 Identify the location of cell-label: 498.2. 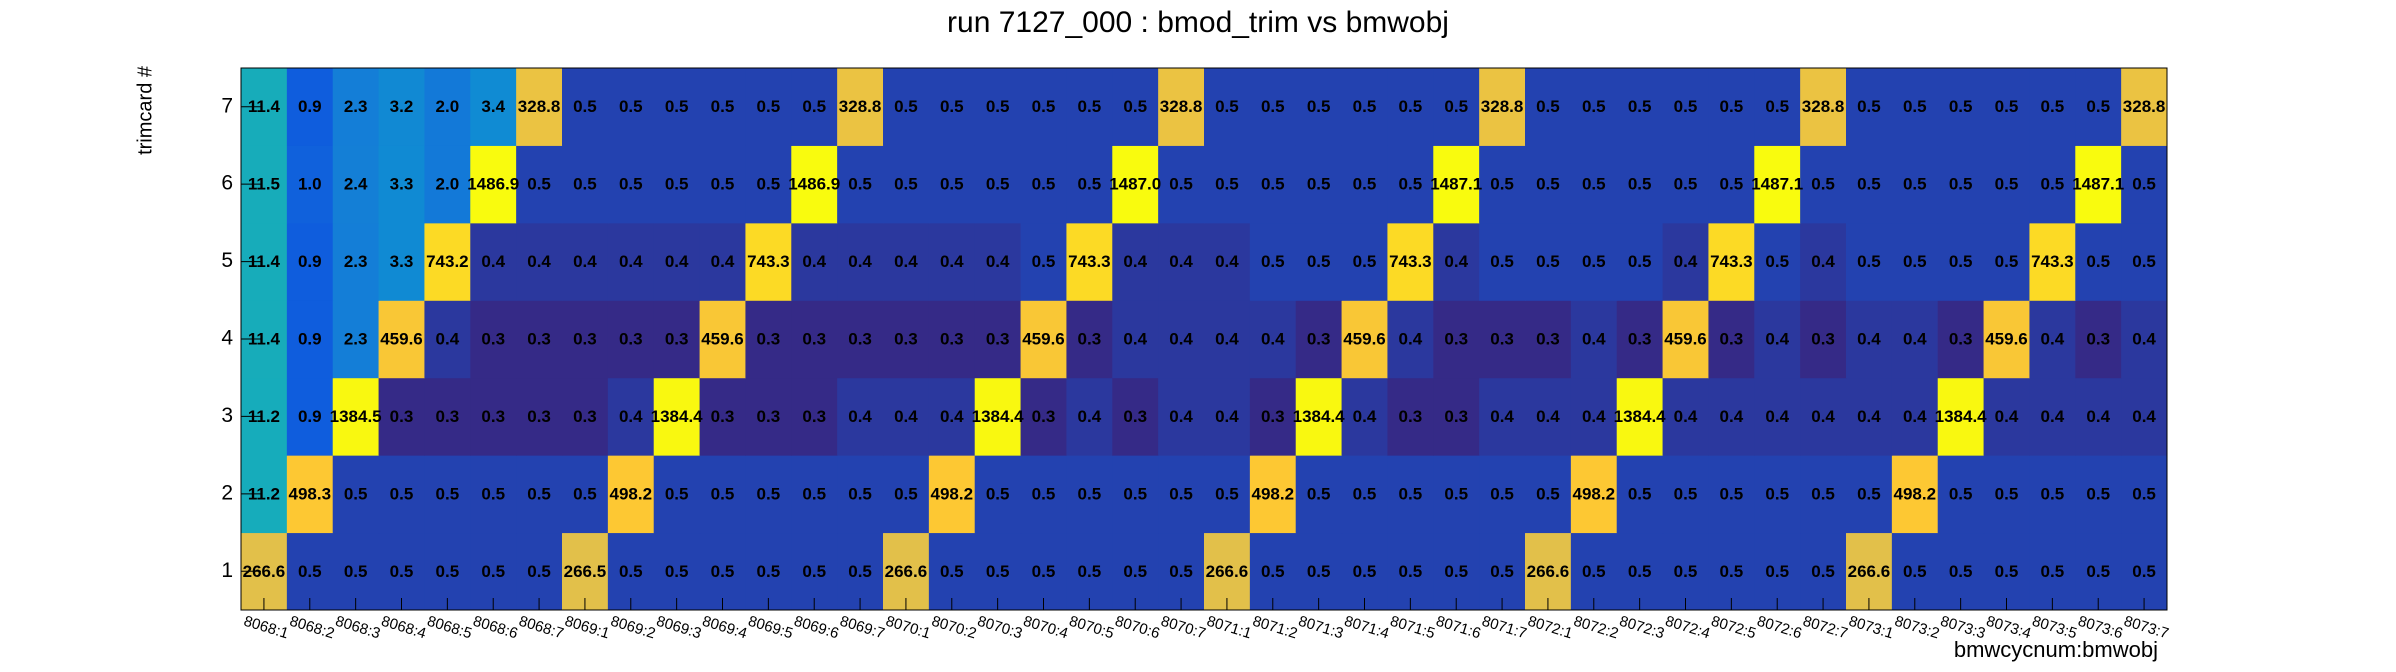
(1594, 493).